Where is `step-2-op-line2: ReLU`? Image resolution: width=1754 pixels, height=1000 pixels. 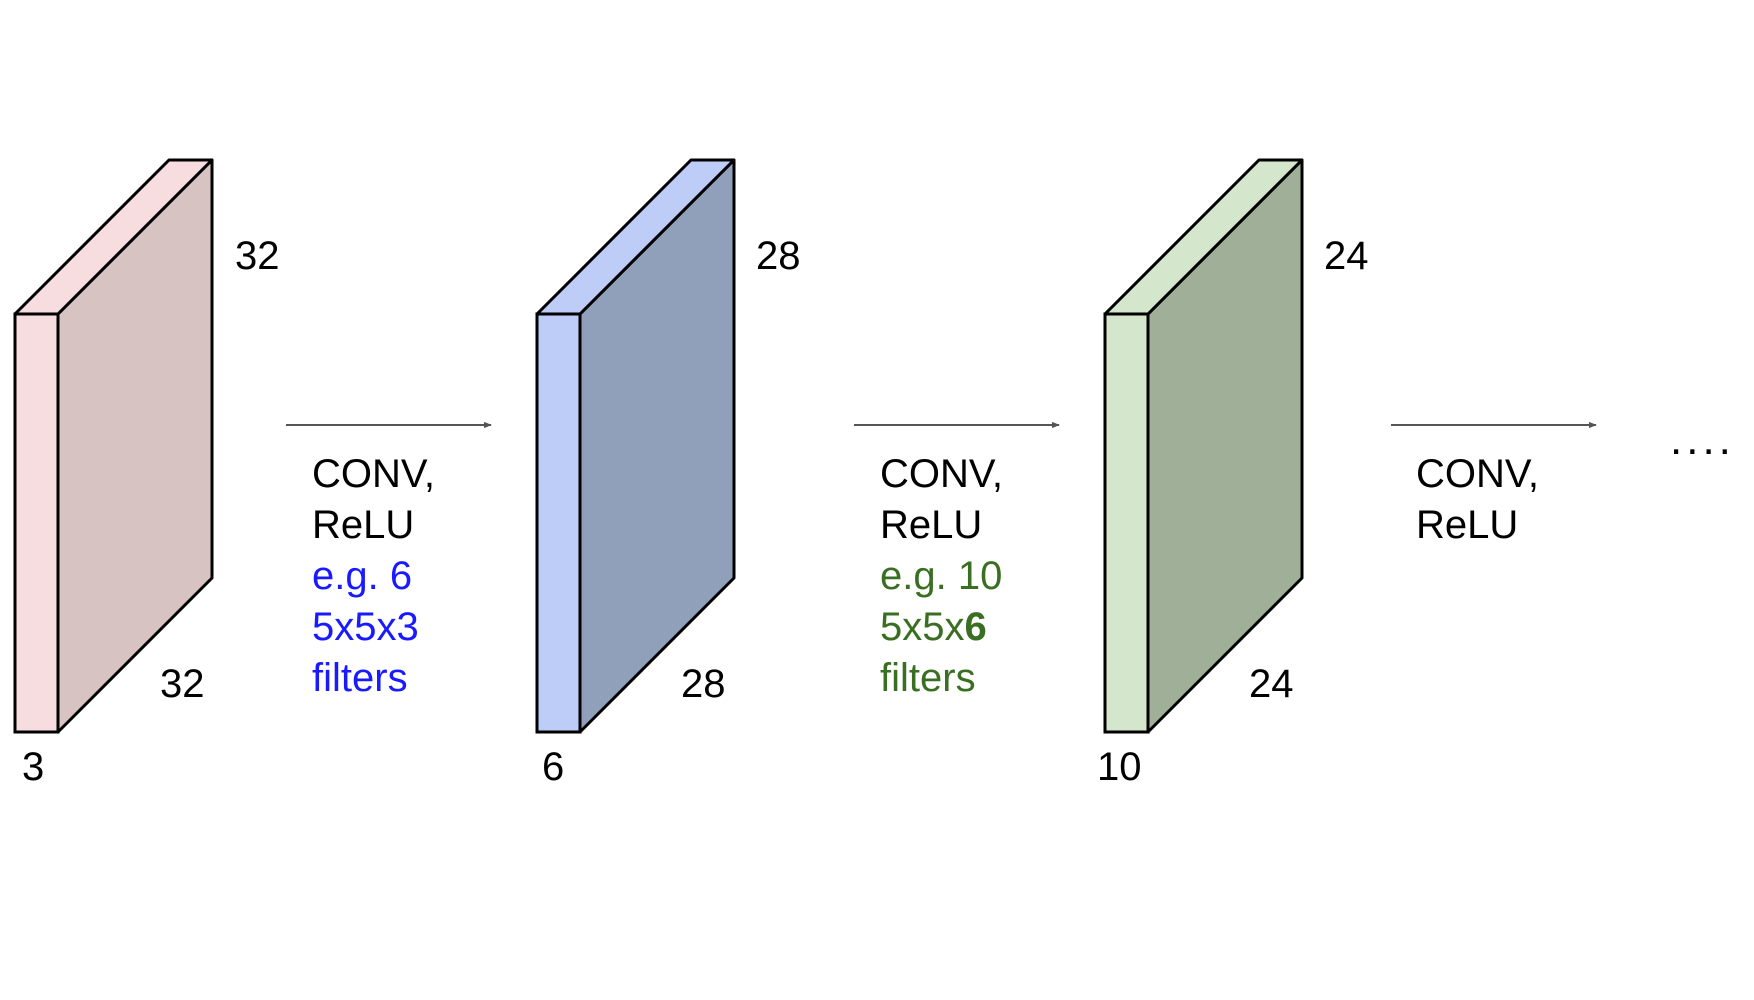 step-2-op-line2: ReLU is located at coordinates (931, 525).